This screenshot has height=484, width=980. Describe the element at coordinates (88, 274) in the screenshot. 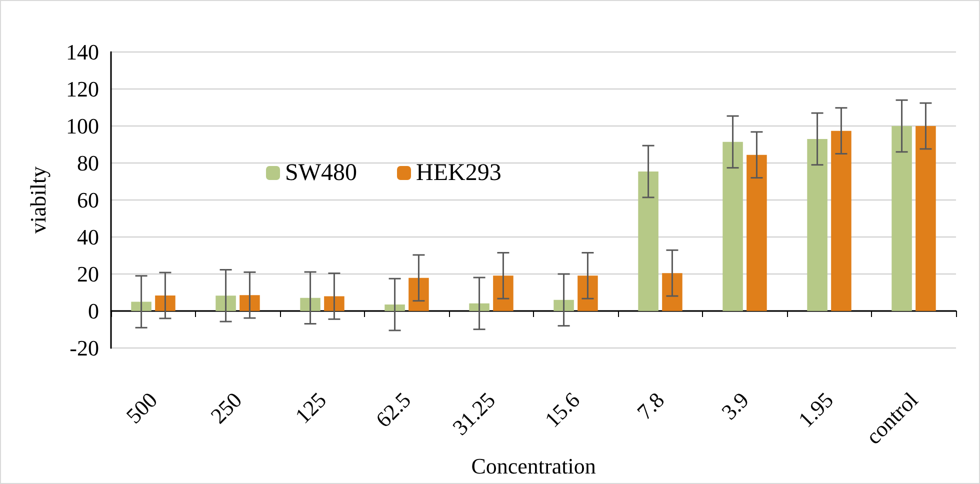

I see `y-tick-label: 20` at that location.